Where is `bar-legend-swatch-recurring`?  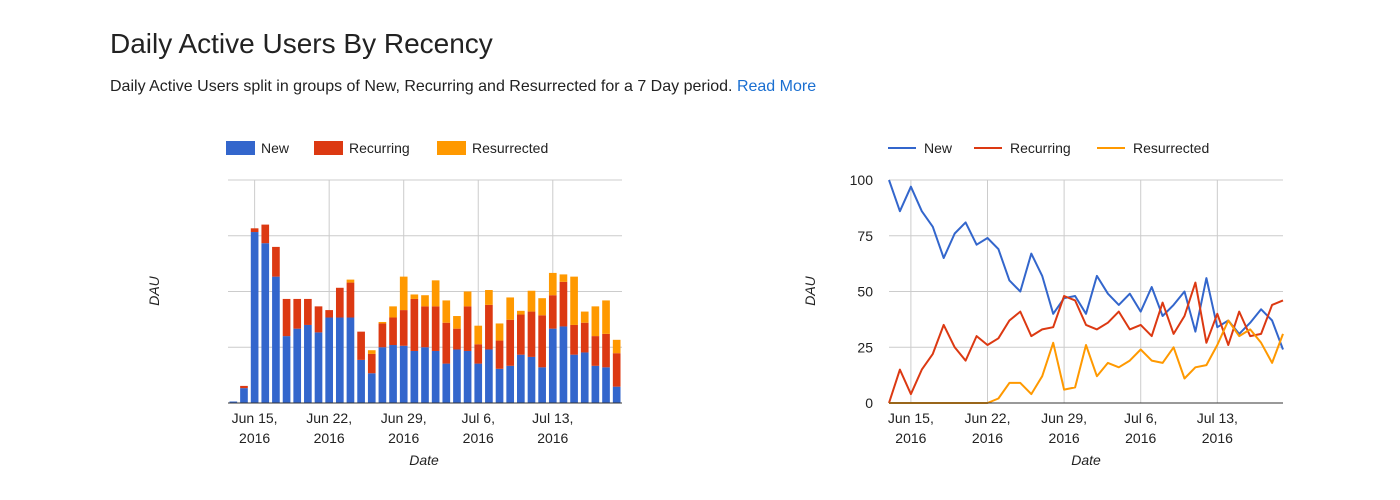
bar-legend-swatch-recurring is located at coordinates (328, 148).